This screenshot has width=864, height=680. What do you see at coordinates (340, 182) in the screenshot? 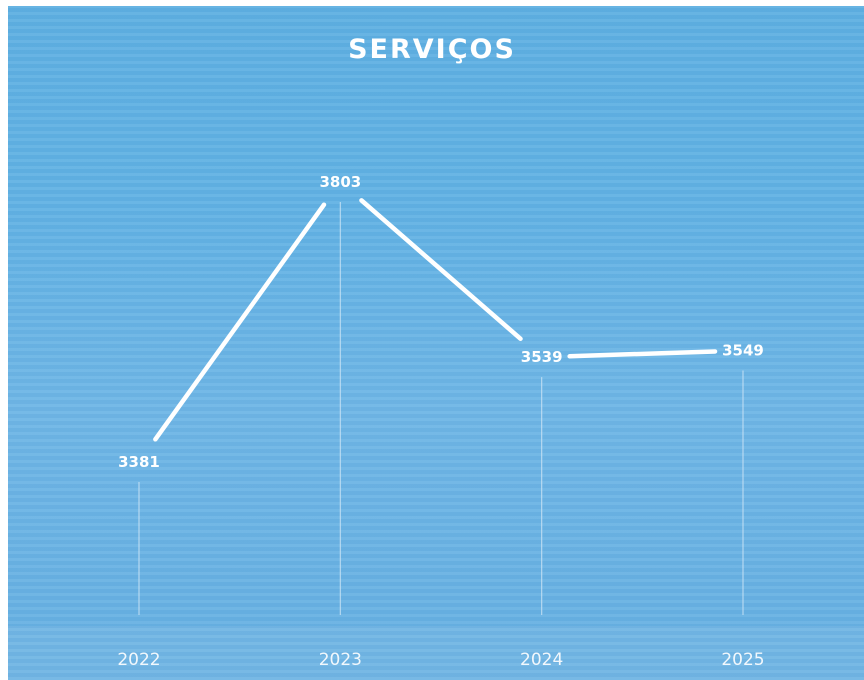
I see `data-label-2023: 3803` at bounding box center [340, 182].